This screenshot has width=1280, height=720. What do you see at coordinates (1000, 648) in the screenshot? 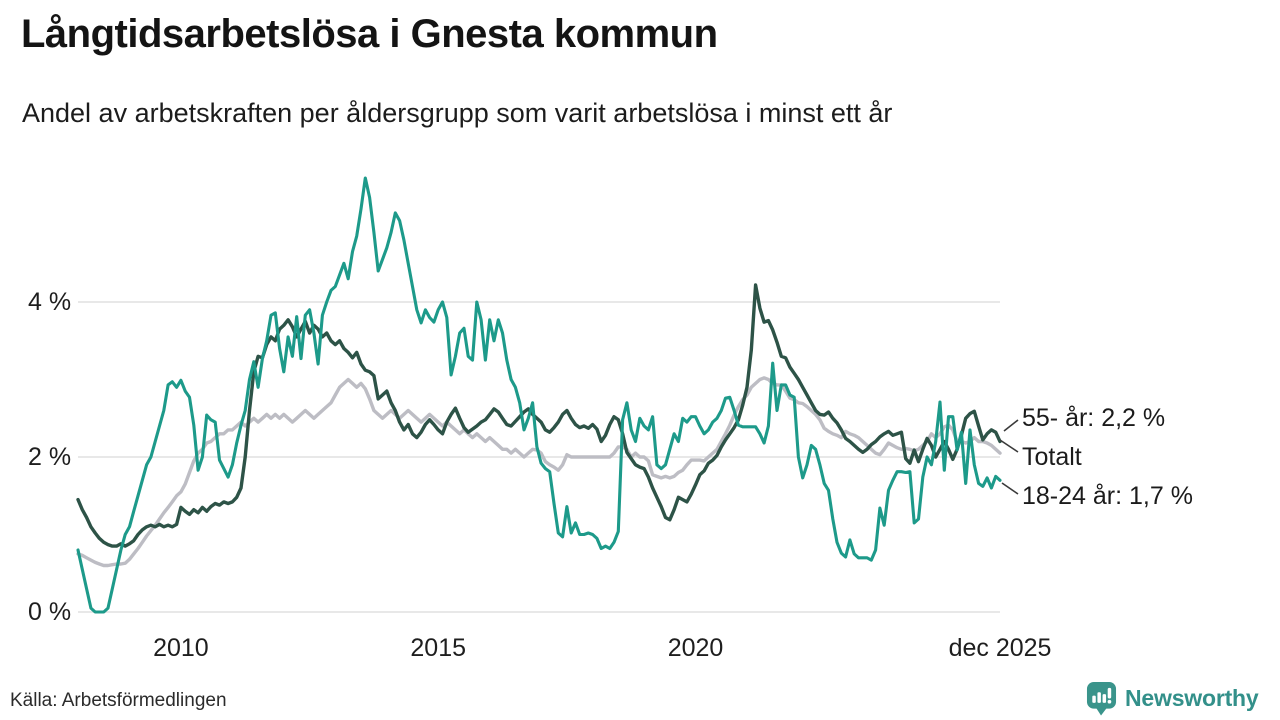
I see `x-axis-label-dec-2025: dec 2025` at bounding box center [1000, 648].